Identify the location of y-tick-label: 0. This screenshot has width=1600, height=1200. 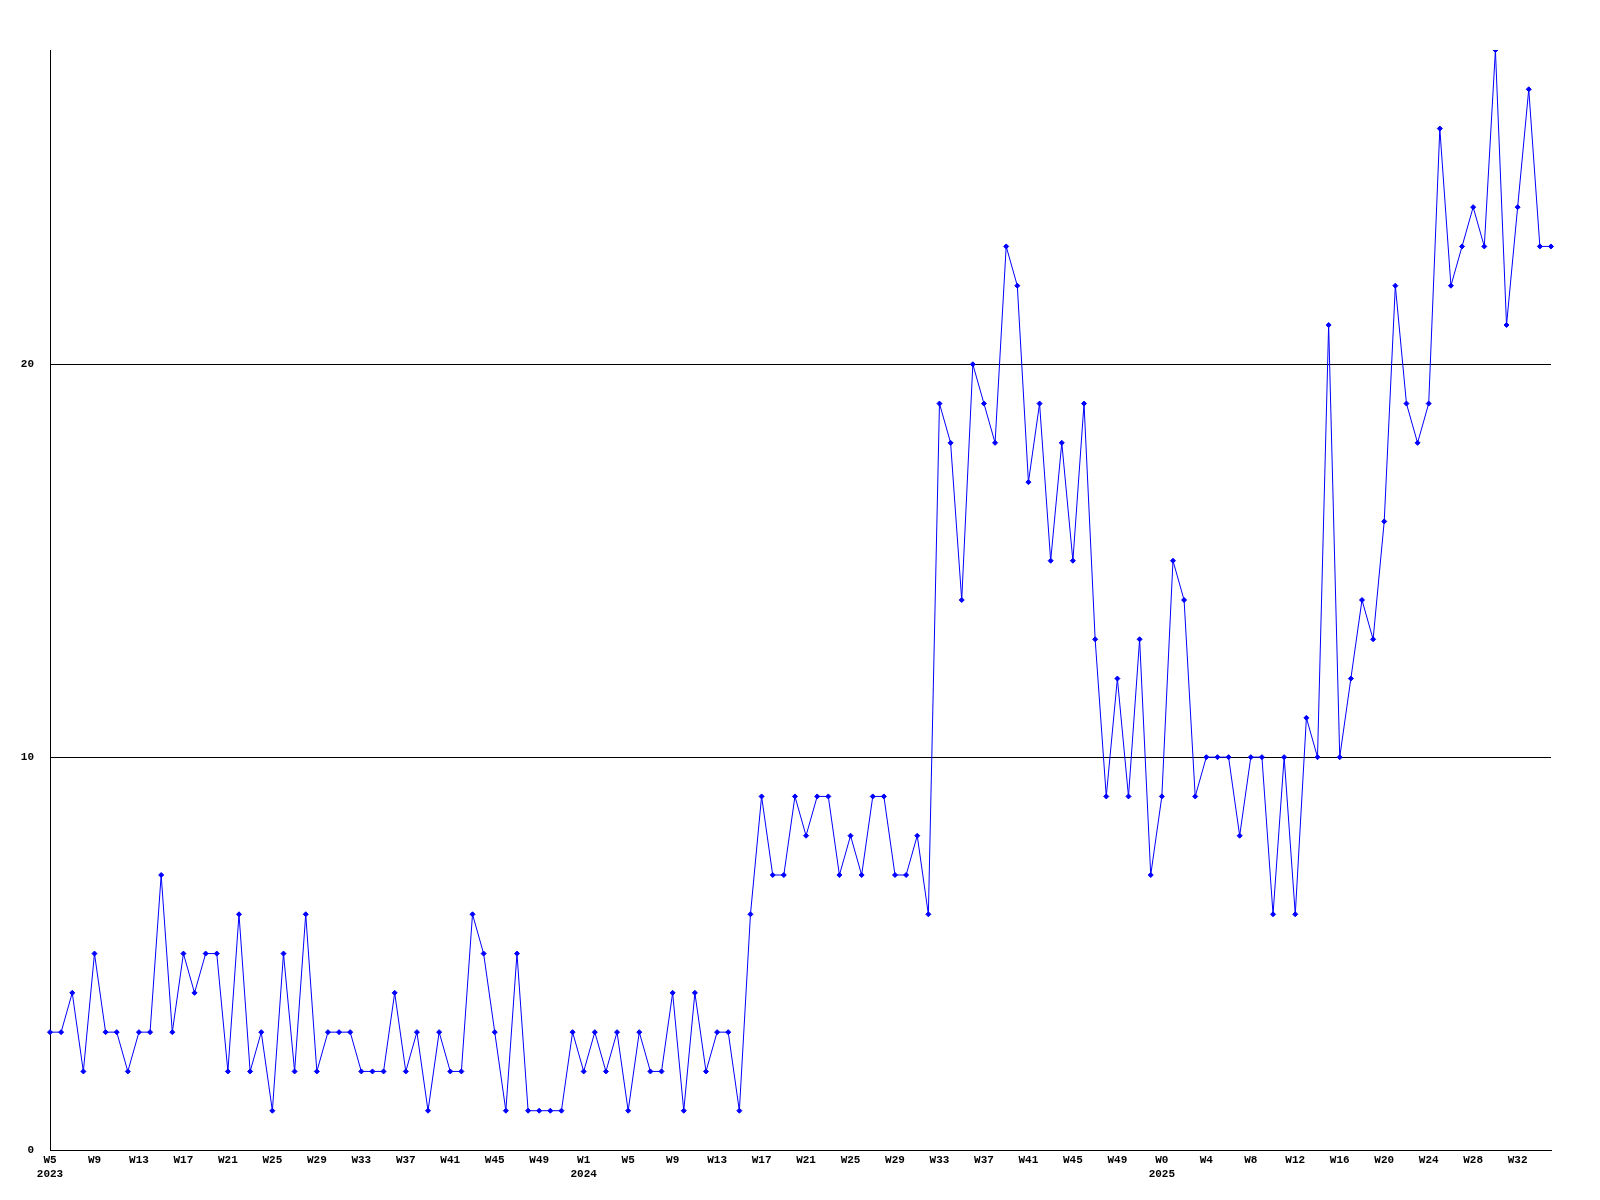
(30, 1149).